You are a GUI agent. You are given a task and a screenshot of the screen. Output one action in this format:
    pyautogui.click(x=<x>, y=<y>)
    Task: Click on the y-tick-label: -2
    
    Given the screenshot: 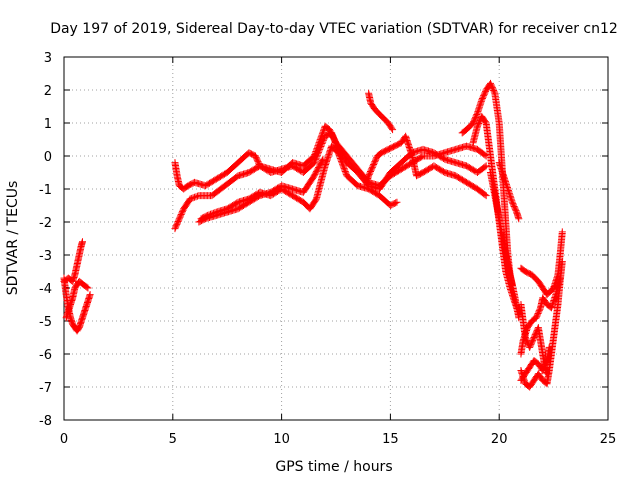 What is the action you would take?
    pyautogui.click(x=45, y=223)
    